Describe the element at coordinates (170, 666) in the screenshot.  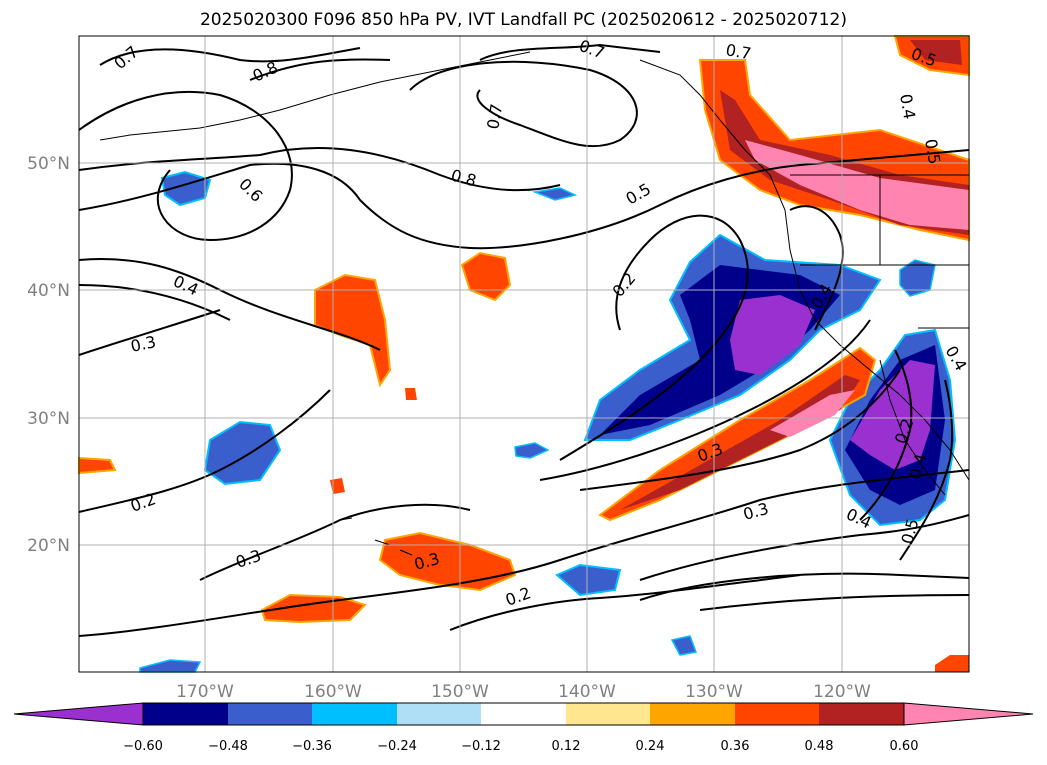
I see `negative-blob-bottom-left` at that location.